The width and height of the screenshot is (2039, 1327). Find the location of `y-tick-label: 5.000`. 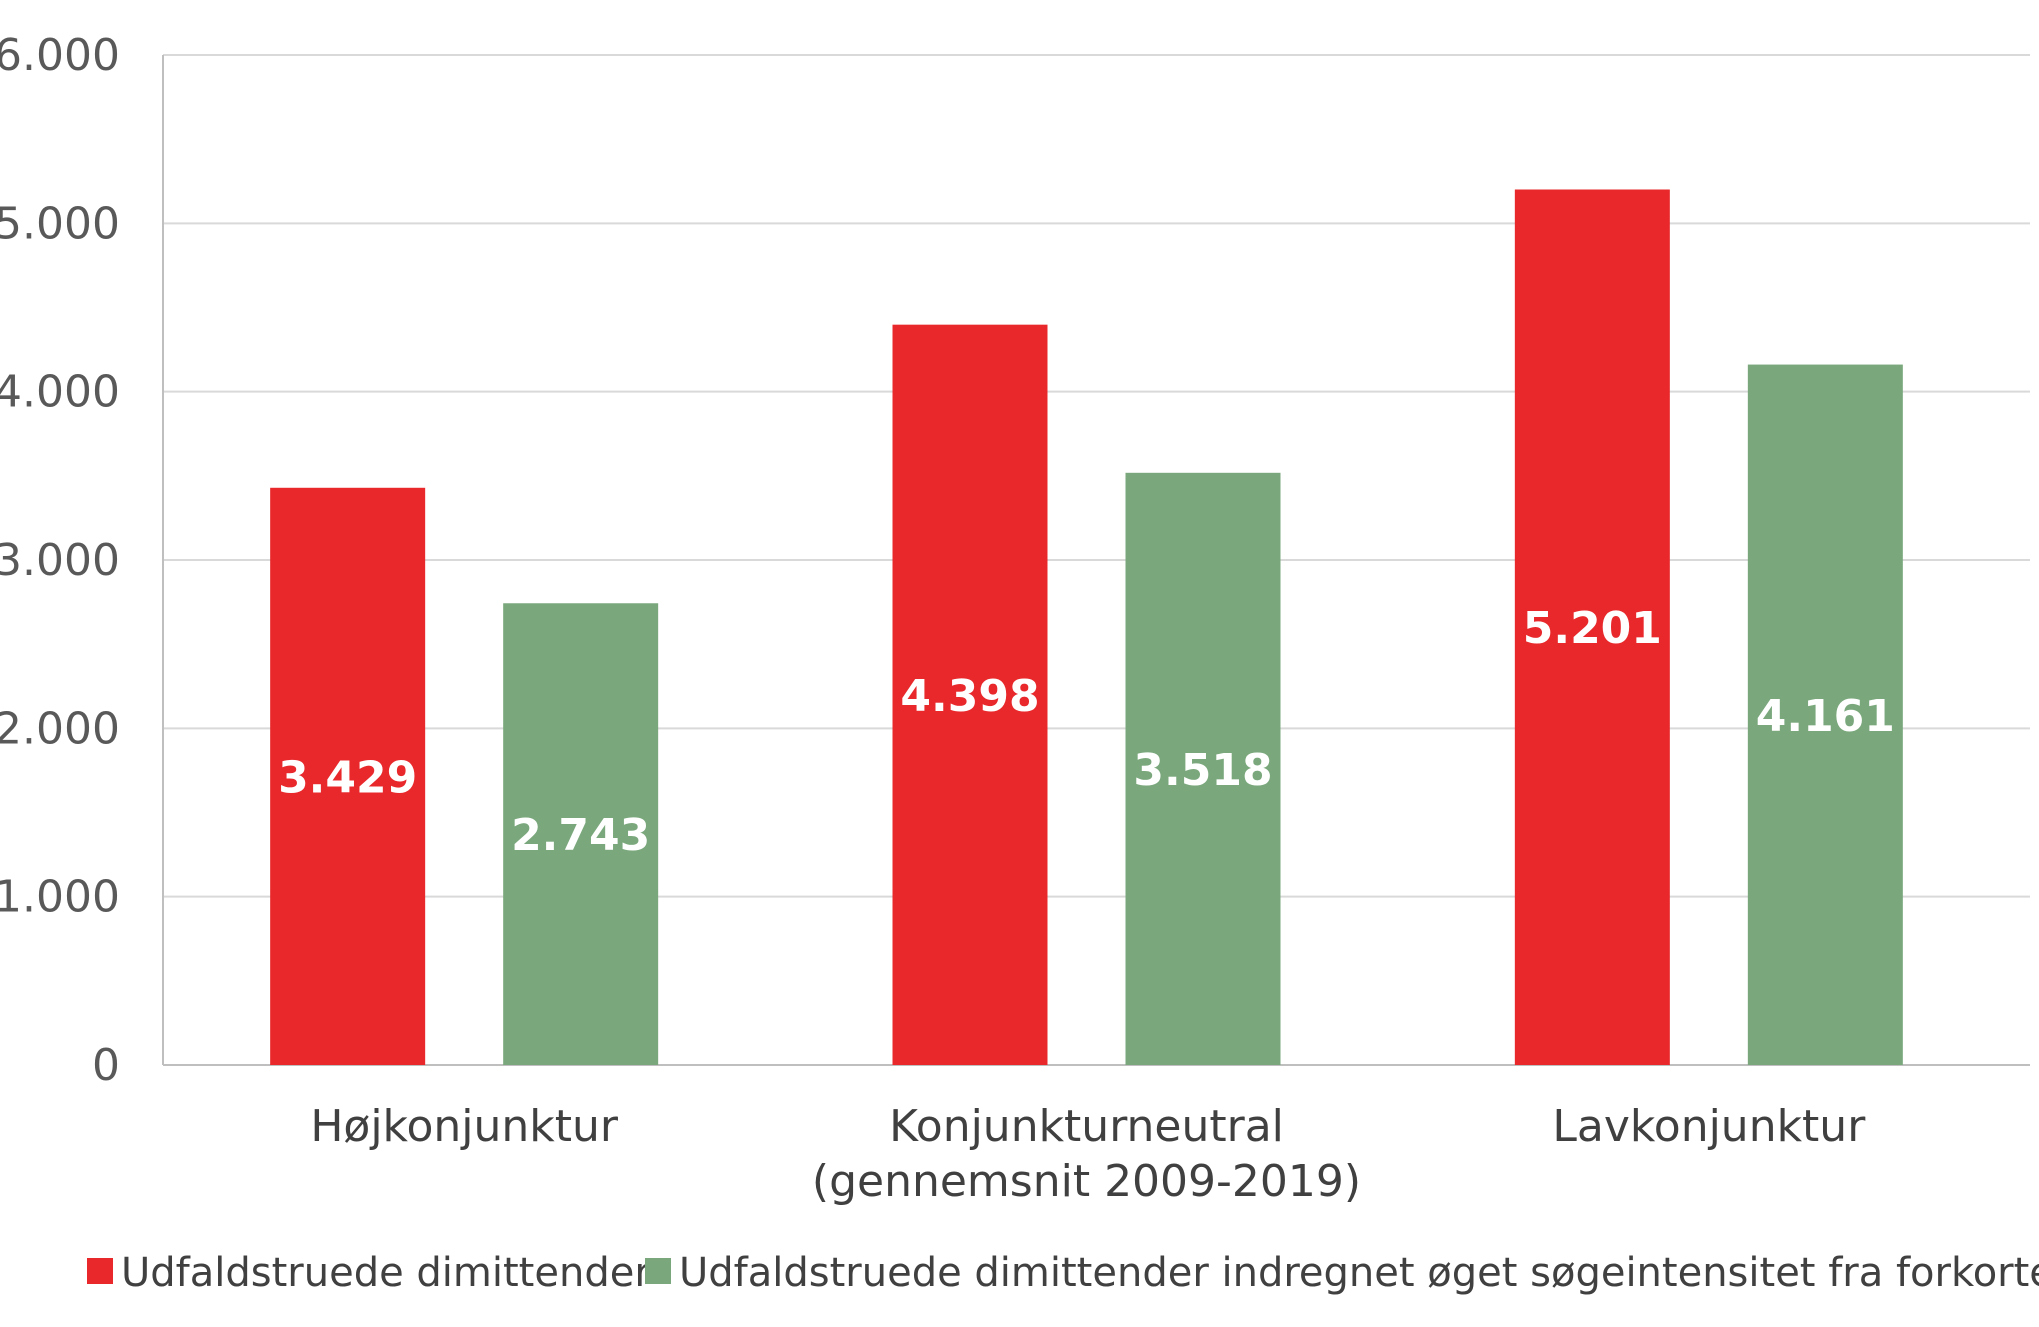

y-tick-label: 5.000 is located at coordinates (60, 223).